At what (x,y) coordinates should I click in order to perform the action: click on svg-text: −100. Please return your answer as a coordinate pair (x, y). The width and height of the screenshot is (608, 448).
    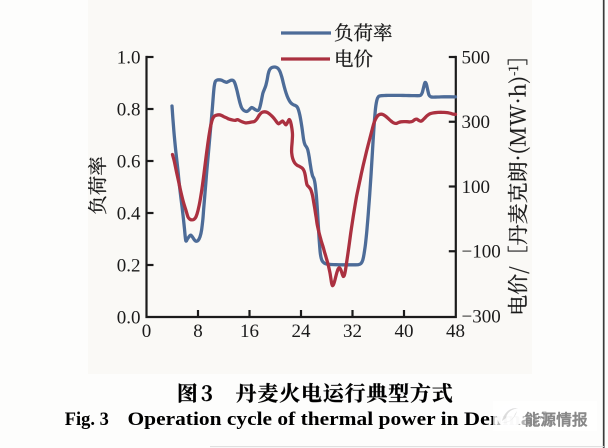
    Looking at the image, I should click on (481, 252).